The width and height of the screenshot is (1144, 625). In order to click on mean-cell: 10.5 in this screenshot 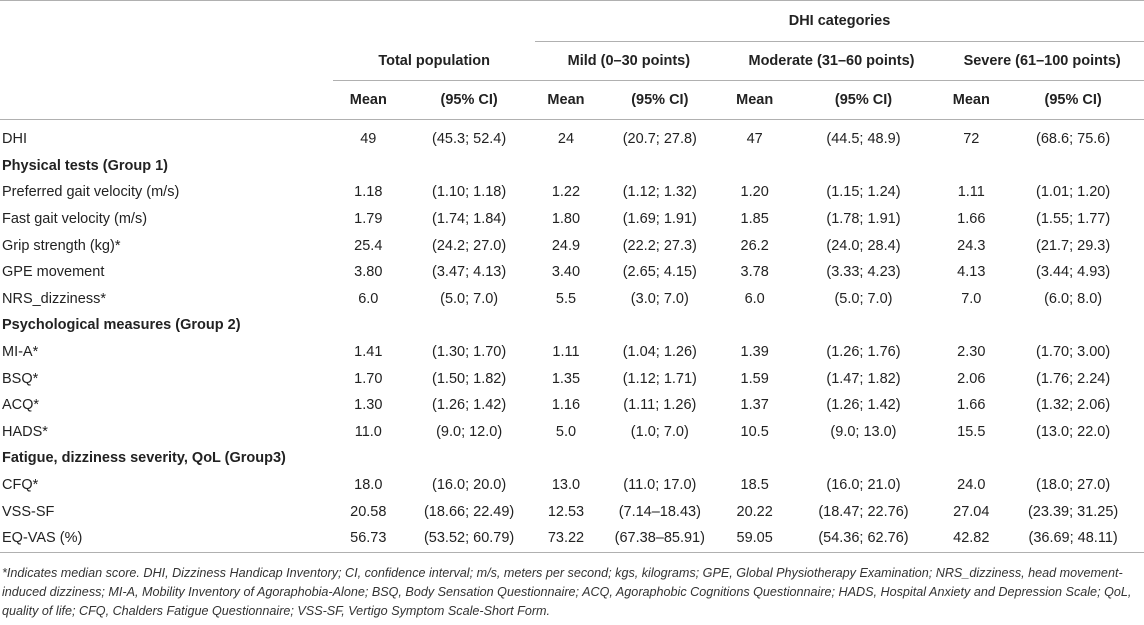, I will do `click(754, 431)`.